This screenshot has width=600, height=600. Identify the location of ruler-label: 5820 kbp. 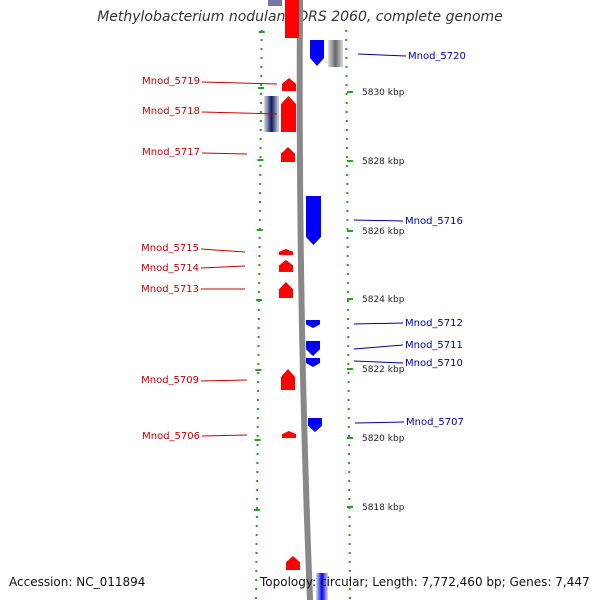
(383, 439).